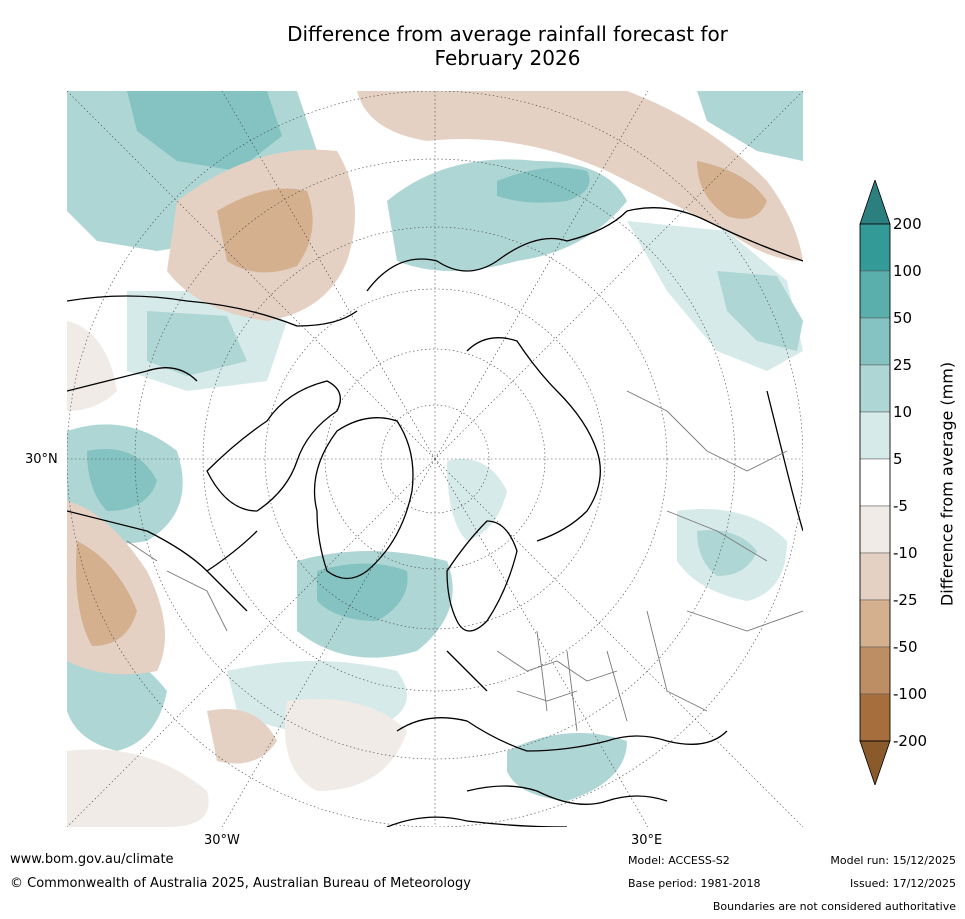  Describe the element at coordinates (265, 230) in the screenshot. I see `dry-region-alaska-core` at that location.